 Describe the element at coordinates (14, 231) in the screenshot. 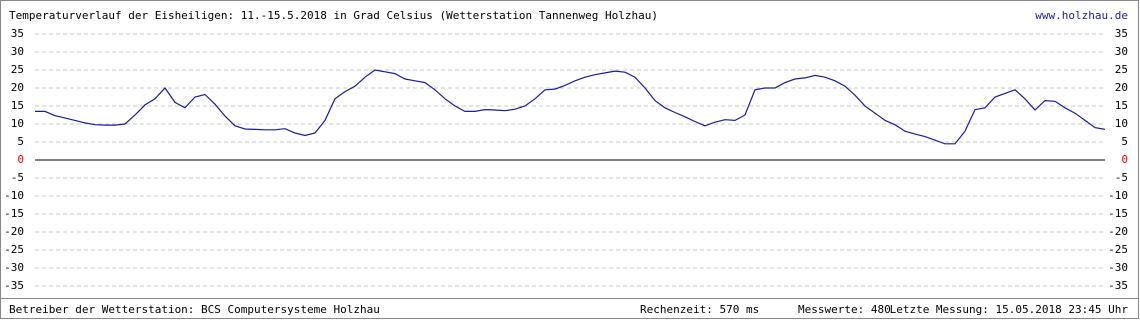

I see `y-tick-label: -20` at that location.